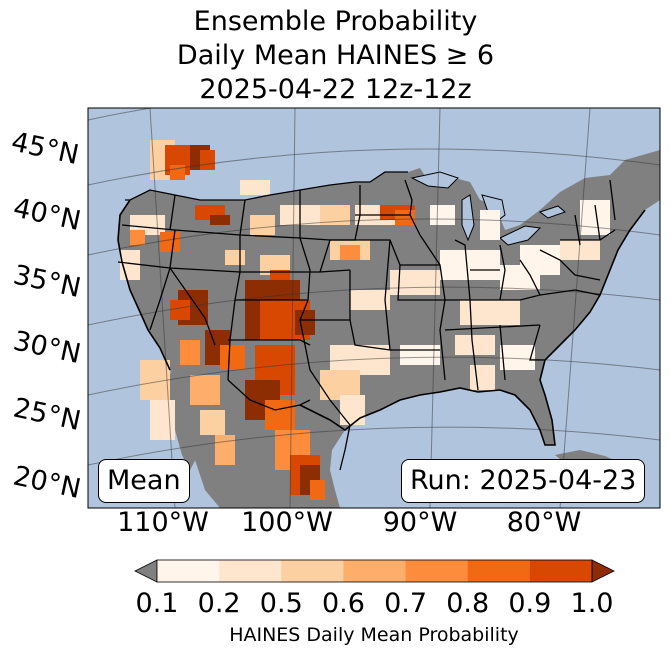 The width and height of the screenshot is (671, 658). I want to click on colorbar-frame, so click(374, 571).